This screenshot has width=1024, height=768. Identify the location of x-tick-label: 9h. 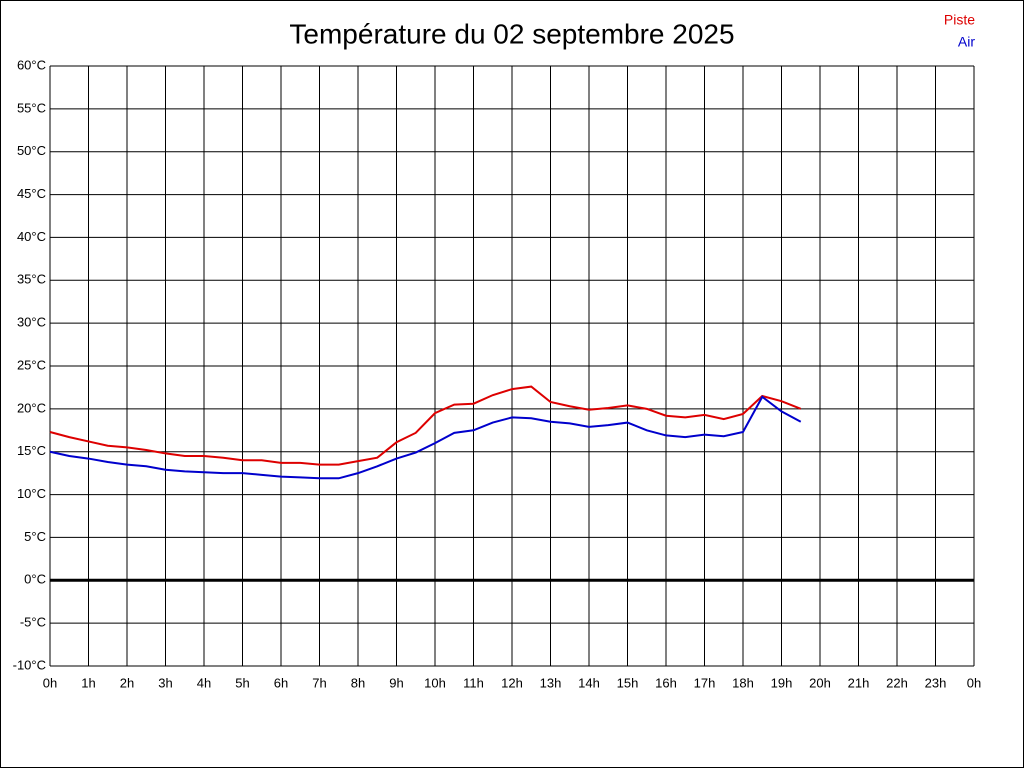
(396, 682).